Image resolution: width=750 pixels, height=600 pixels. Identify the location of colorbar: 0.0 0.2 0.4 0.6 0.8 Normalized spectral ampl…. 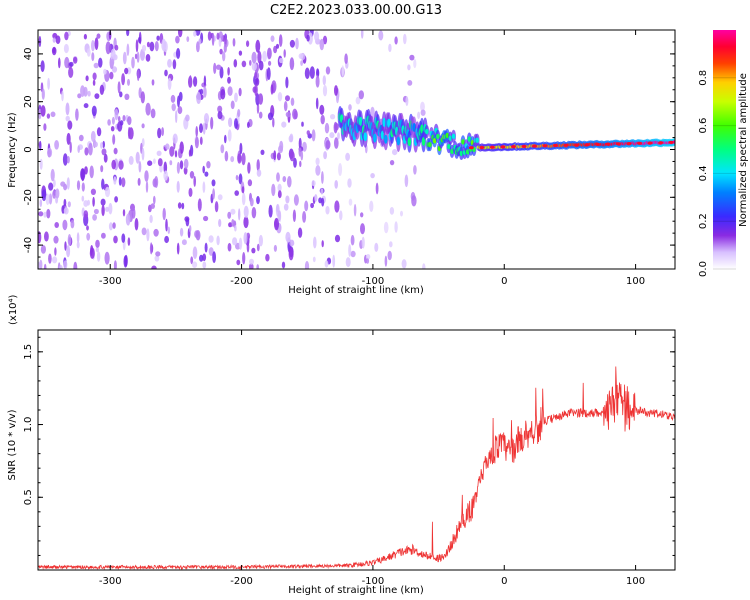
(723, 153).